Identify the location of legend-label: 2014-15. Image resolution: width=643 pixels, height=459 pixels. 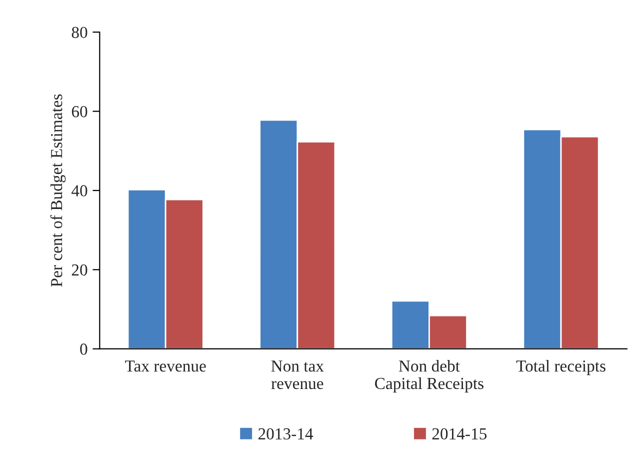
(459, 434).